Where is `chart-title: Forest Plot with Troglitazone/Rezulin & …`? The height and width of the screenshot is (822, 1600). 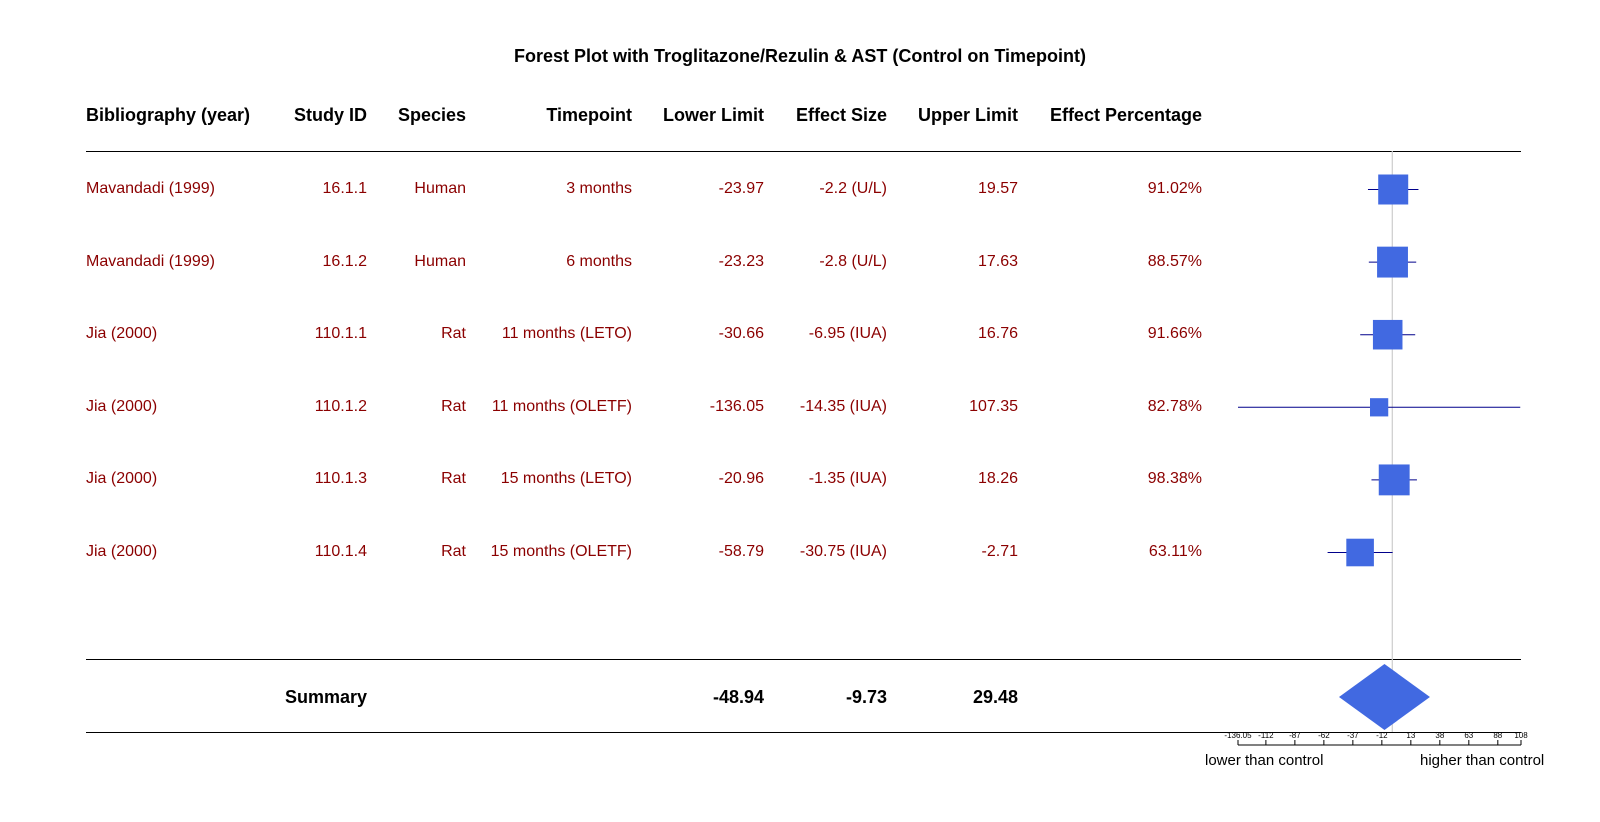
chart-title: Forest Plot with Troglitazone/Rezulin & … is located at coordinates (800, 56).